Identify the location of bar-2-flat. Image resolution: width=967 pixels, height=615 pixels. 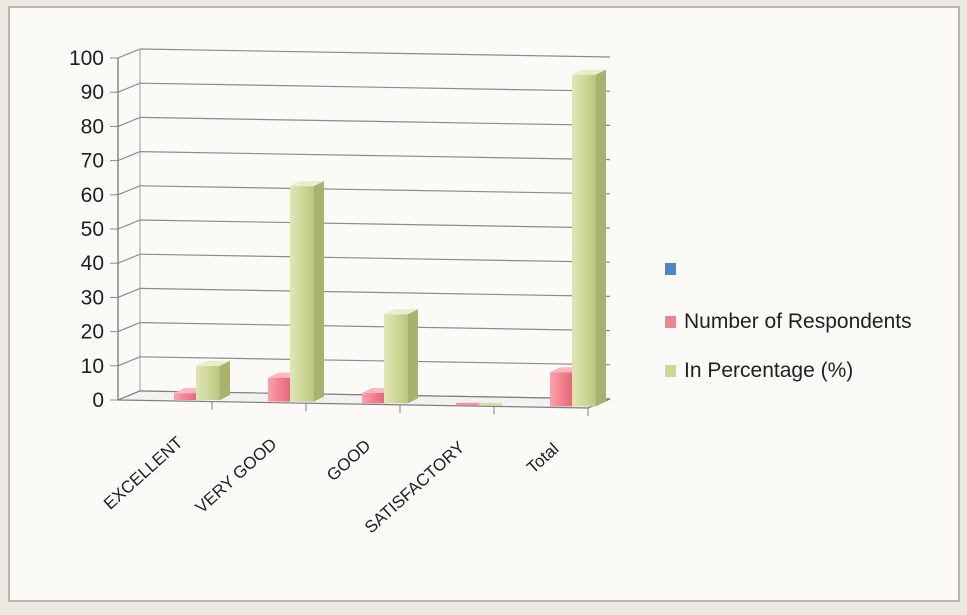
(490, 404).